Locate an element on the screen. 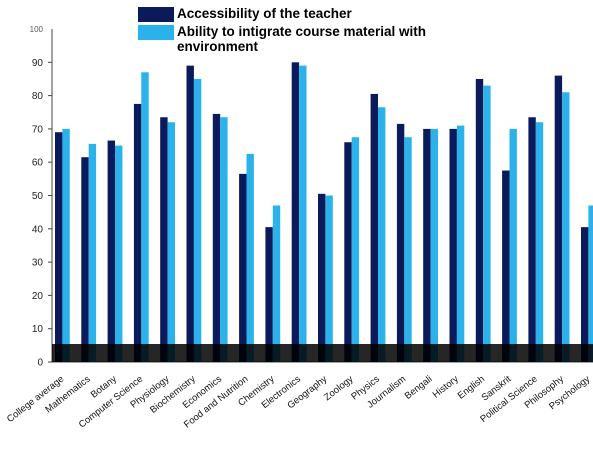 This screenshot has height=462, width=593. y-tick-label: 10 is located at coordinates (38, 329).